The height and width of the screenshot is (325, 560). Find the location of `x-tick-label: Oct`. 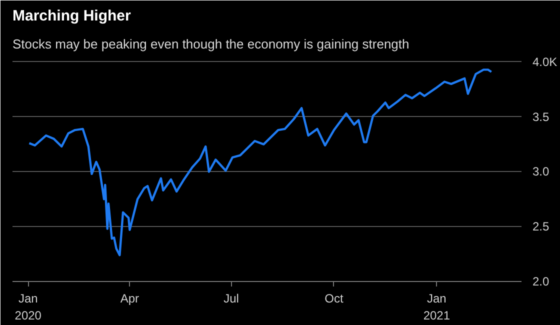

x-tick-label: Oct is located at coordinates (334, 299).